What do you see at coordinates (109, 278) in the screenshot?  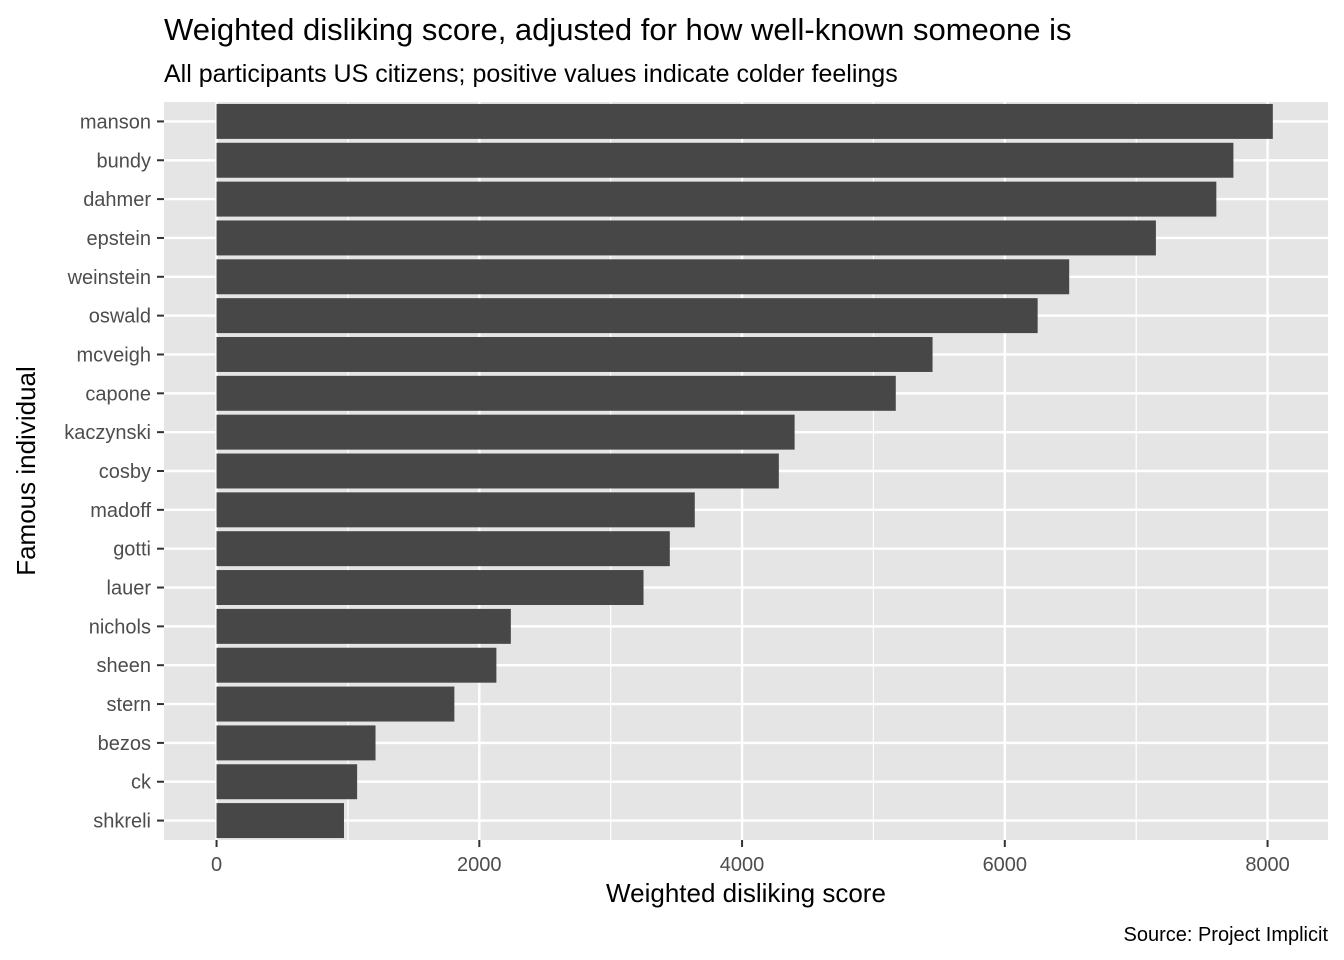 I see `y-tick-label: weinstein` at bounding box center [109, 278].